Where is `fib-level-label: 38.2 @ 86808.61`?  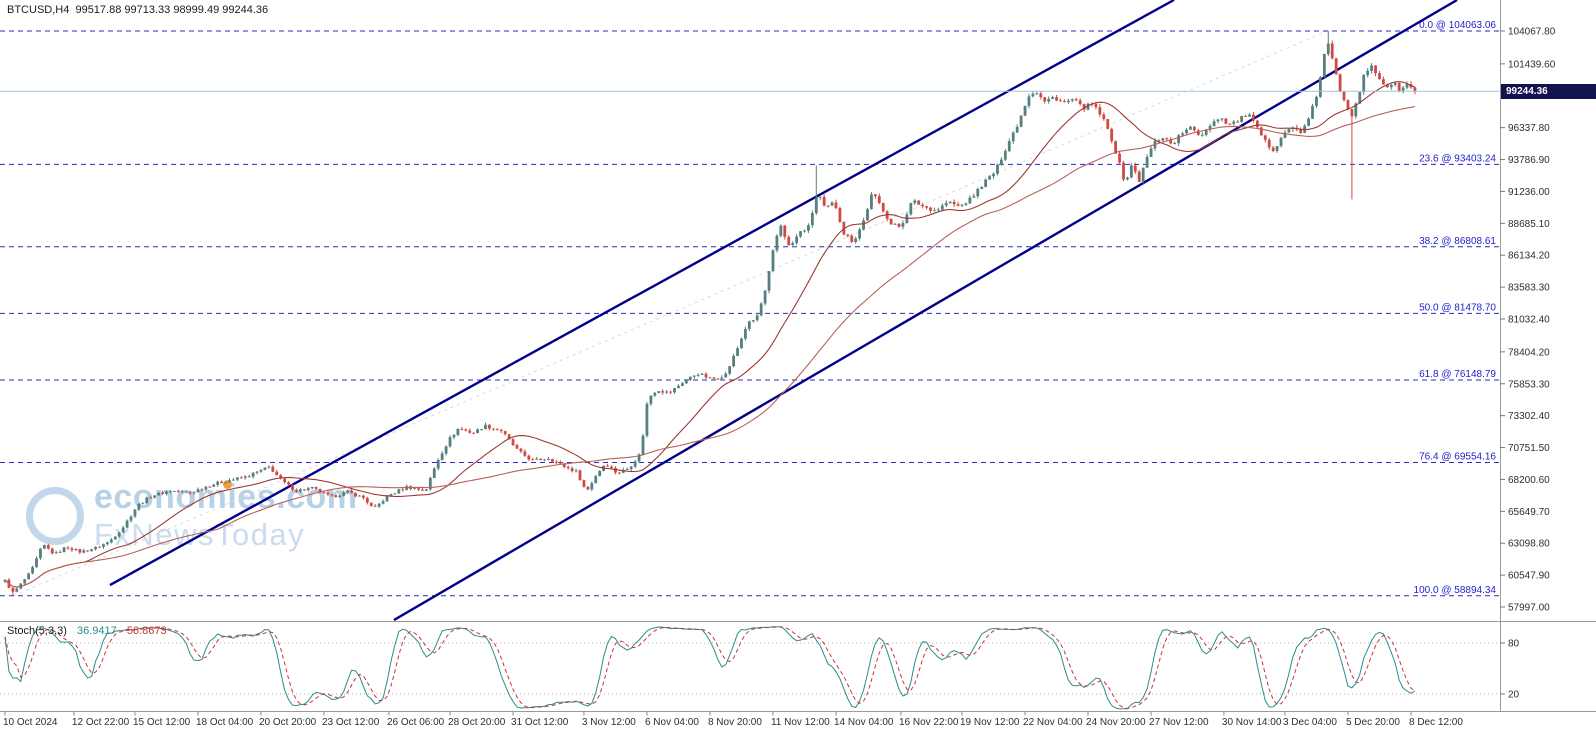
fib-level-label: 38.2 @ 86808.61 is located at coordinates (1457, 241).